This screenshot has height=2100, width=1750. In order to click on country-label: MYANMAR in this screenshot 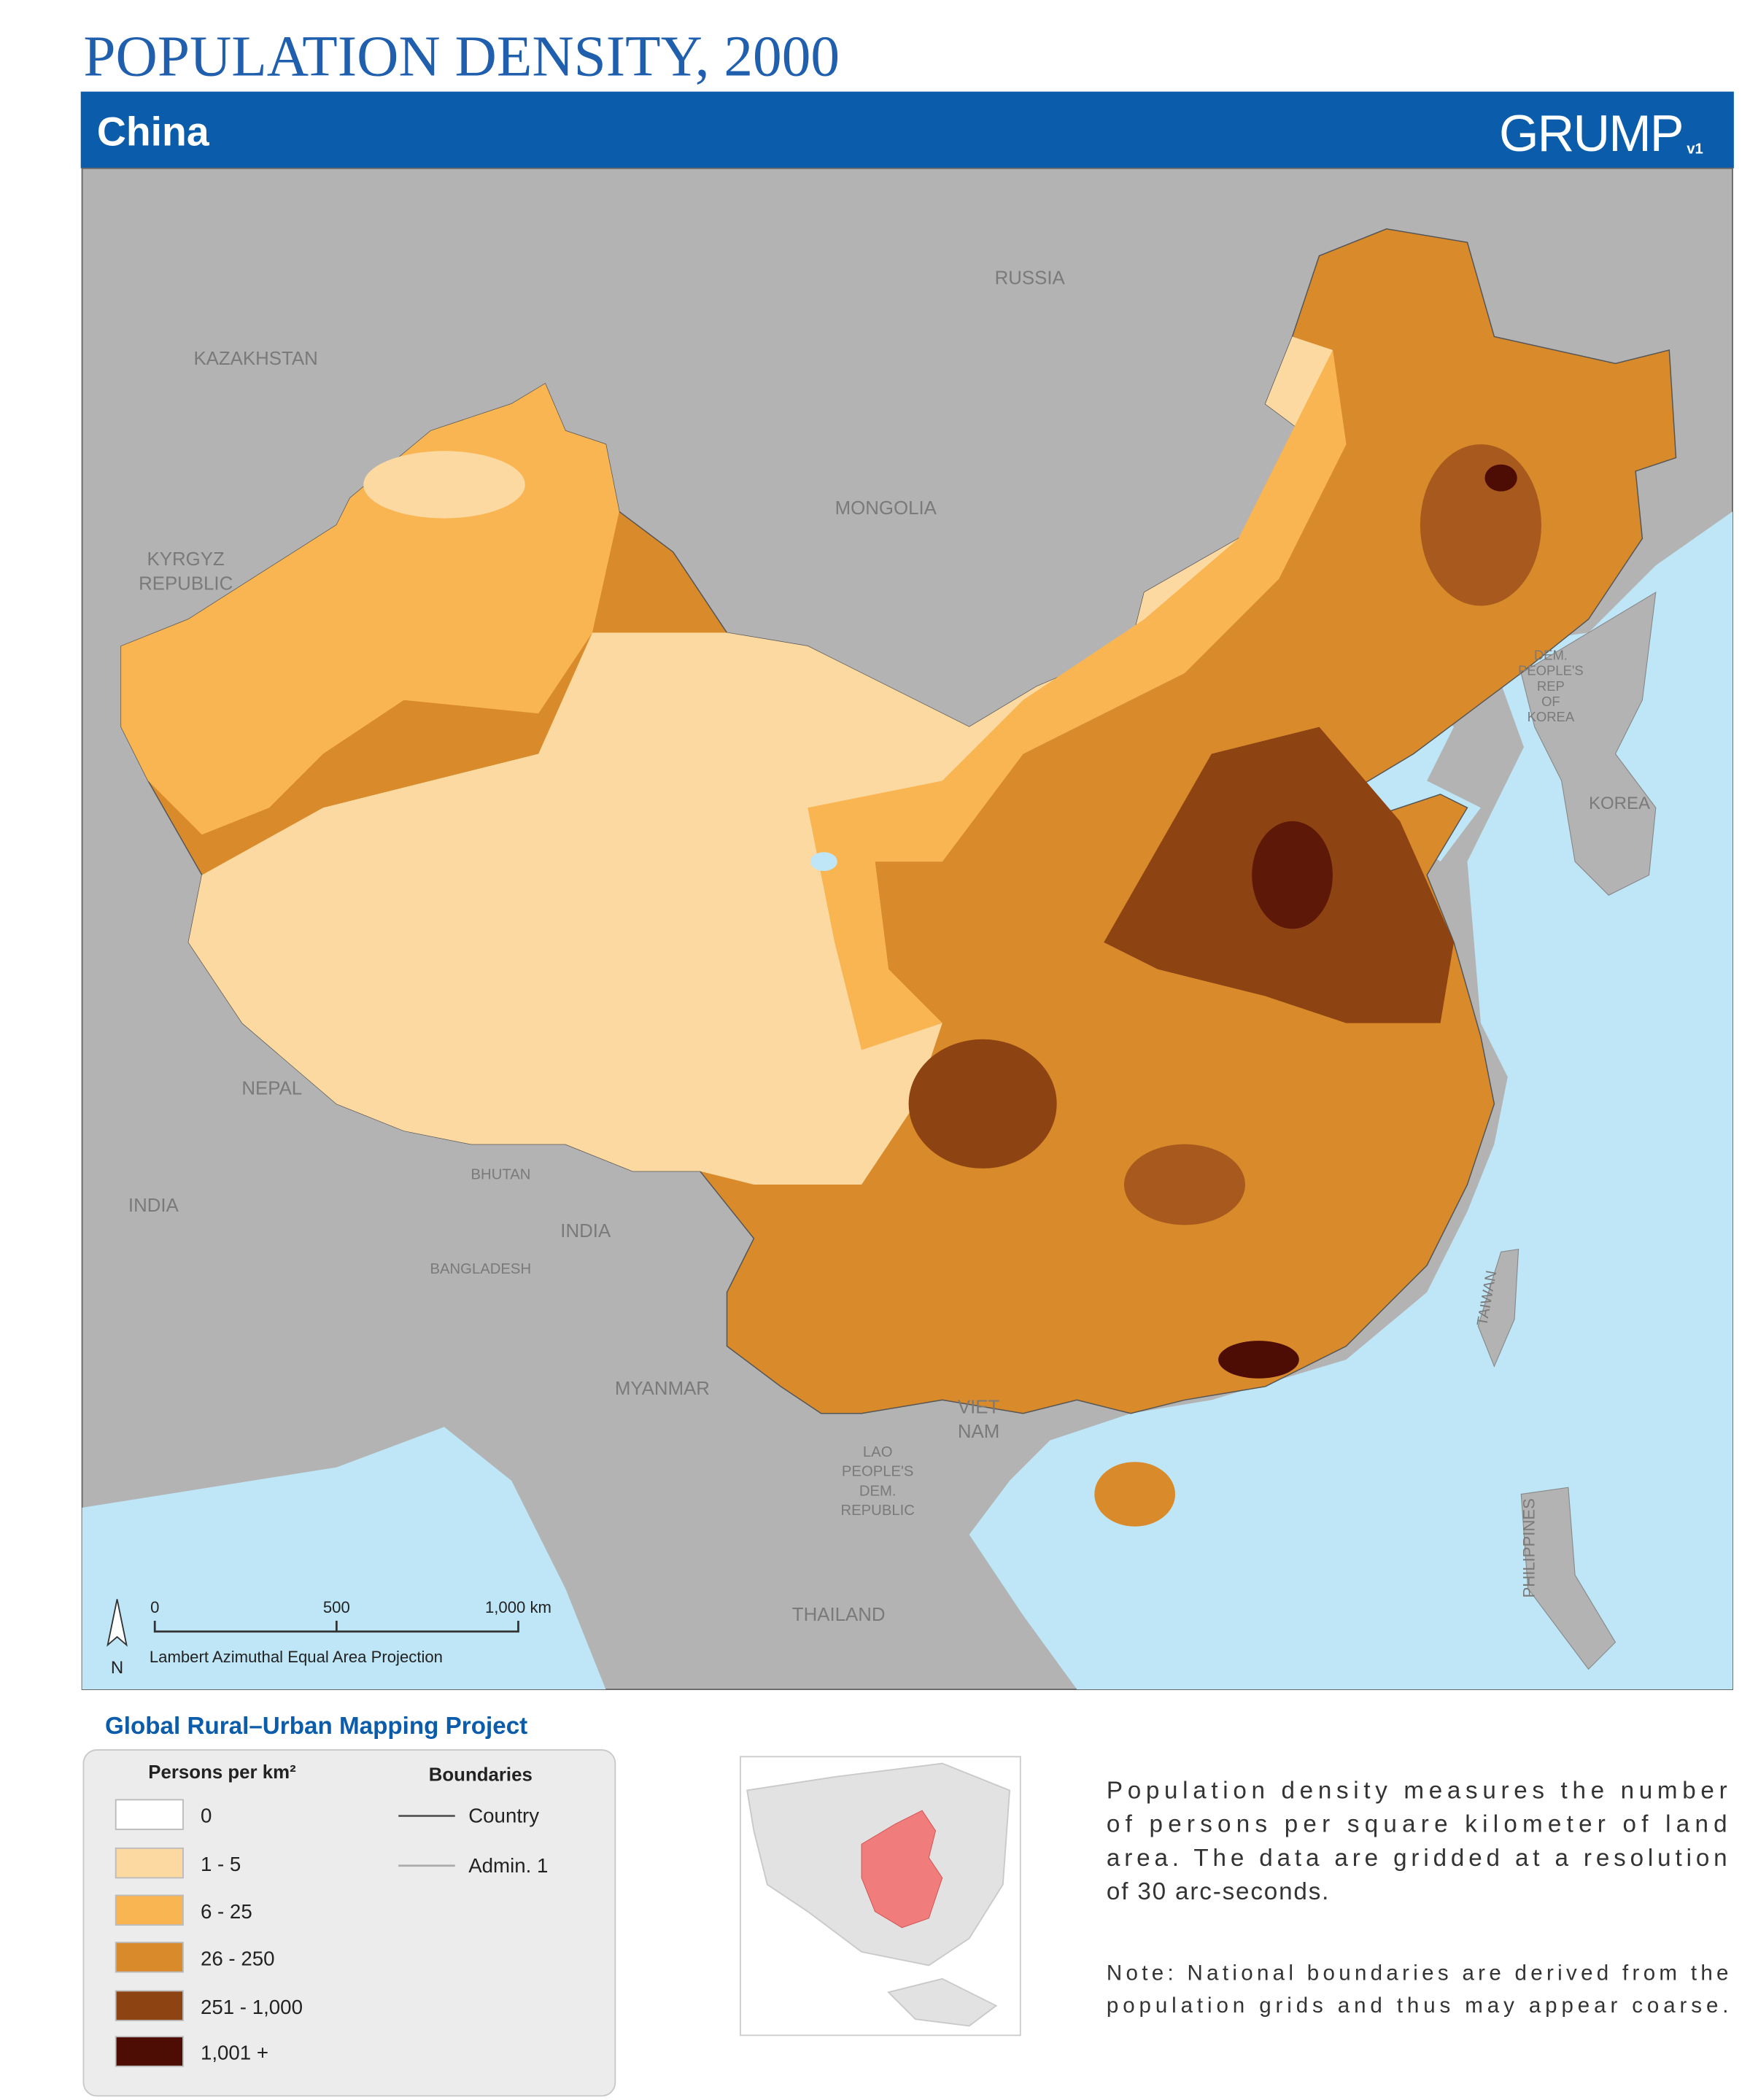, I will do `click(662, 1389)`.